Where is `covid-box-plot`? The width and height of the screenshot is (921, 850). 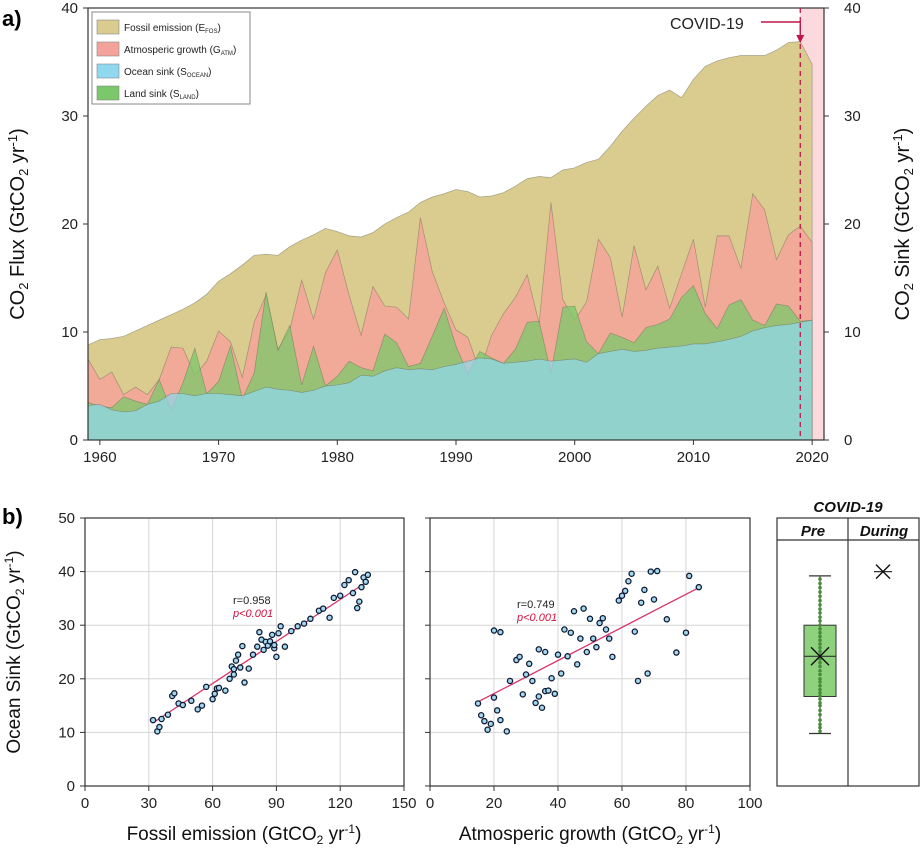 covid-box-plot is located at coordinates (847, 649).